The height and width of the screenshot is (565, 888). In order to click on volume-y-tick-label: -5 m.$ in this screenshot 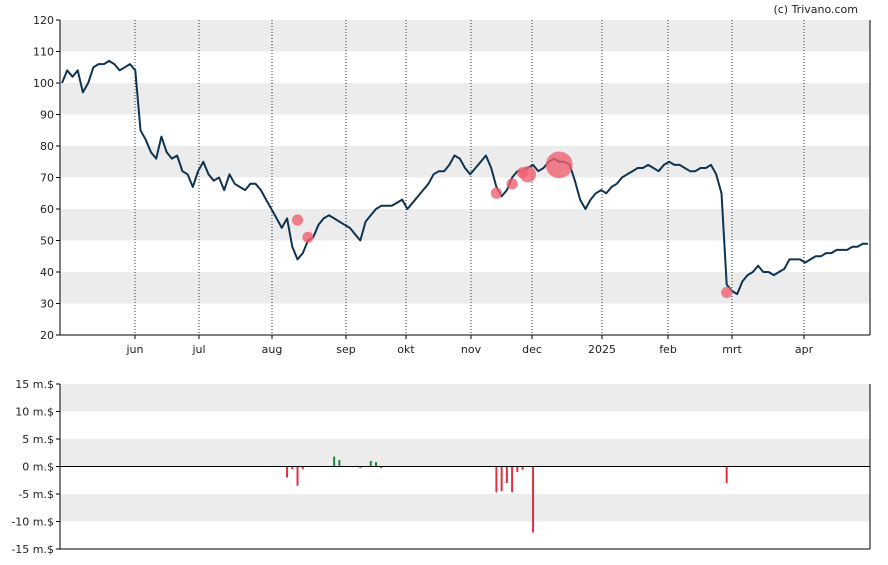, I will do `click(36, 494)`.